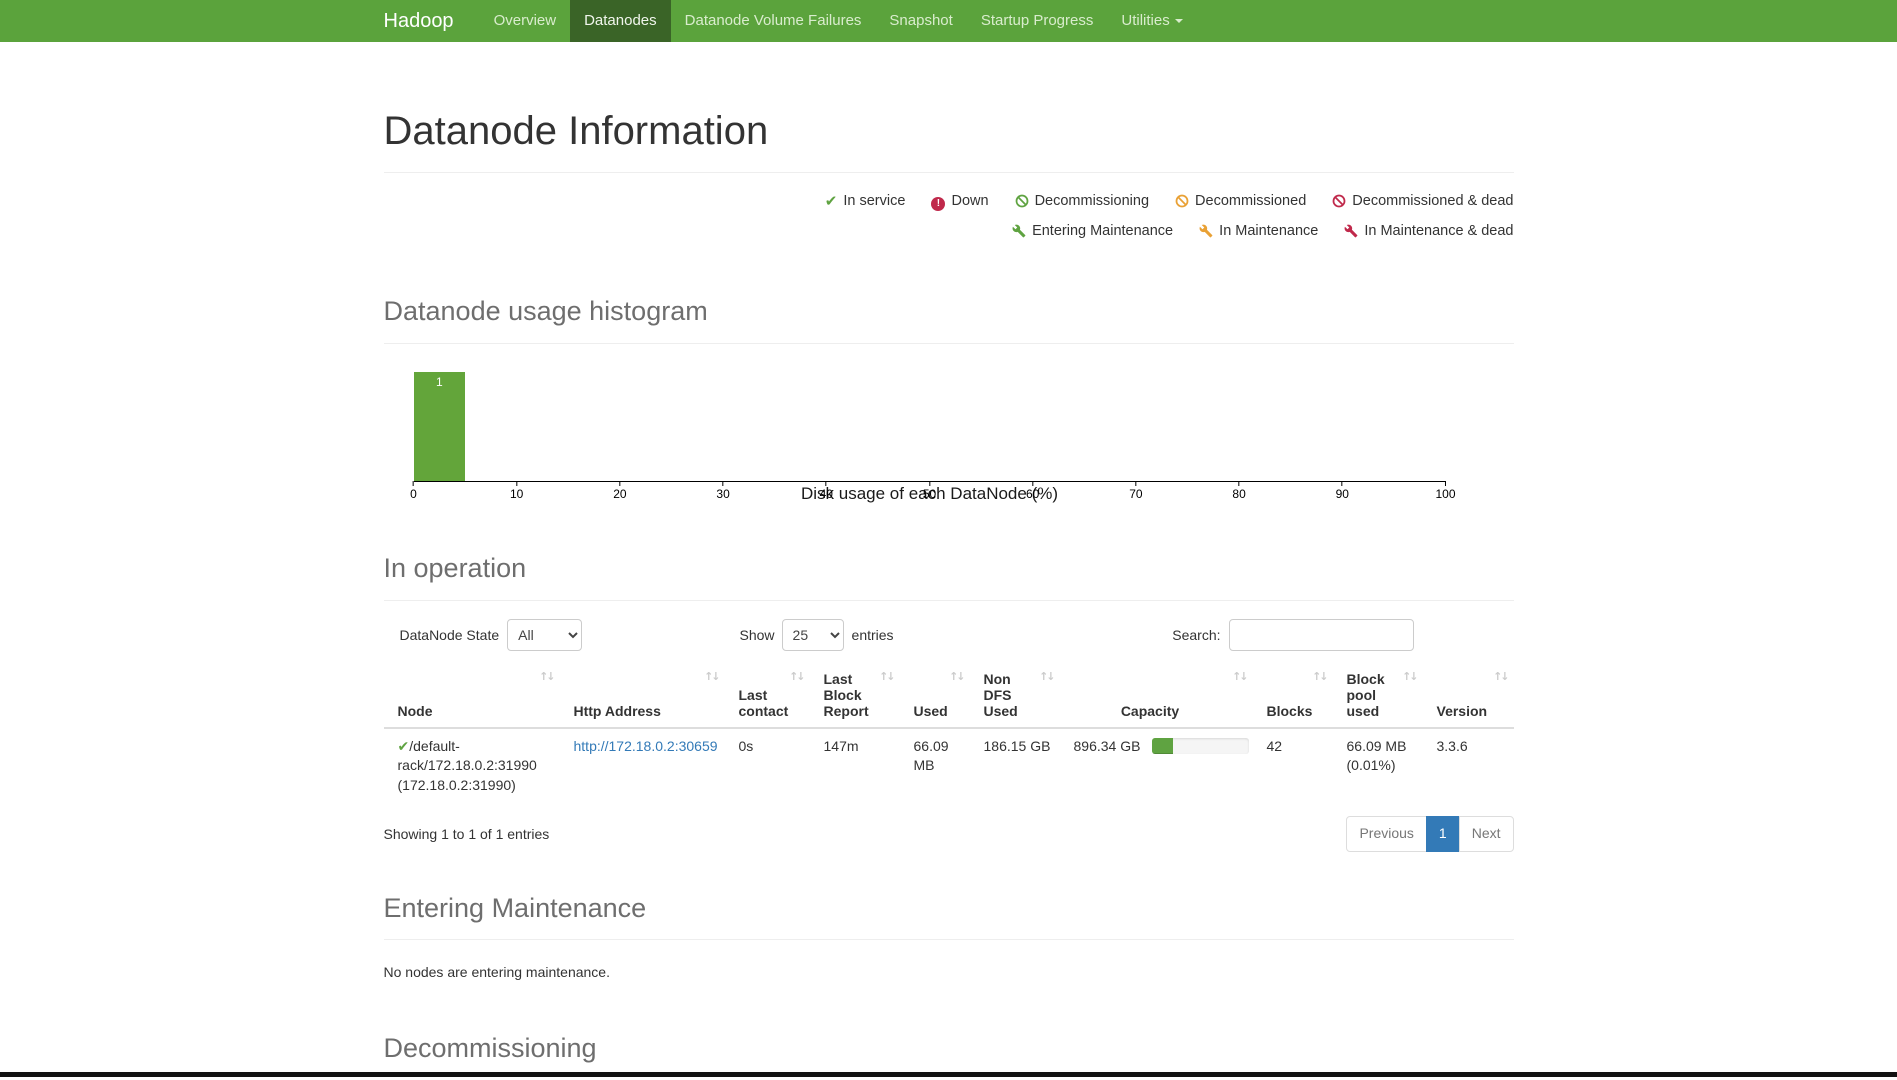 The width and height of the screenshot is (1897, 1080). Describe the element at coordinates (1240, 201) in the screenshot. I see `legend-row1-3: Decommissioned` at that location.